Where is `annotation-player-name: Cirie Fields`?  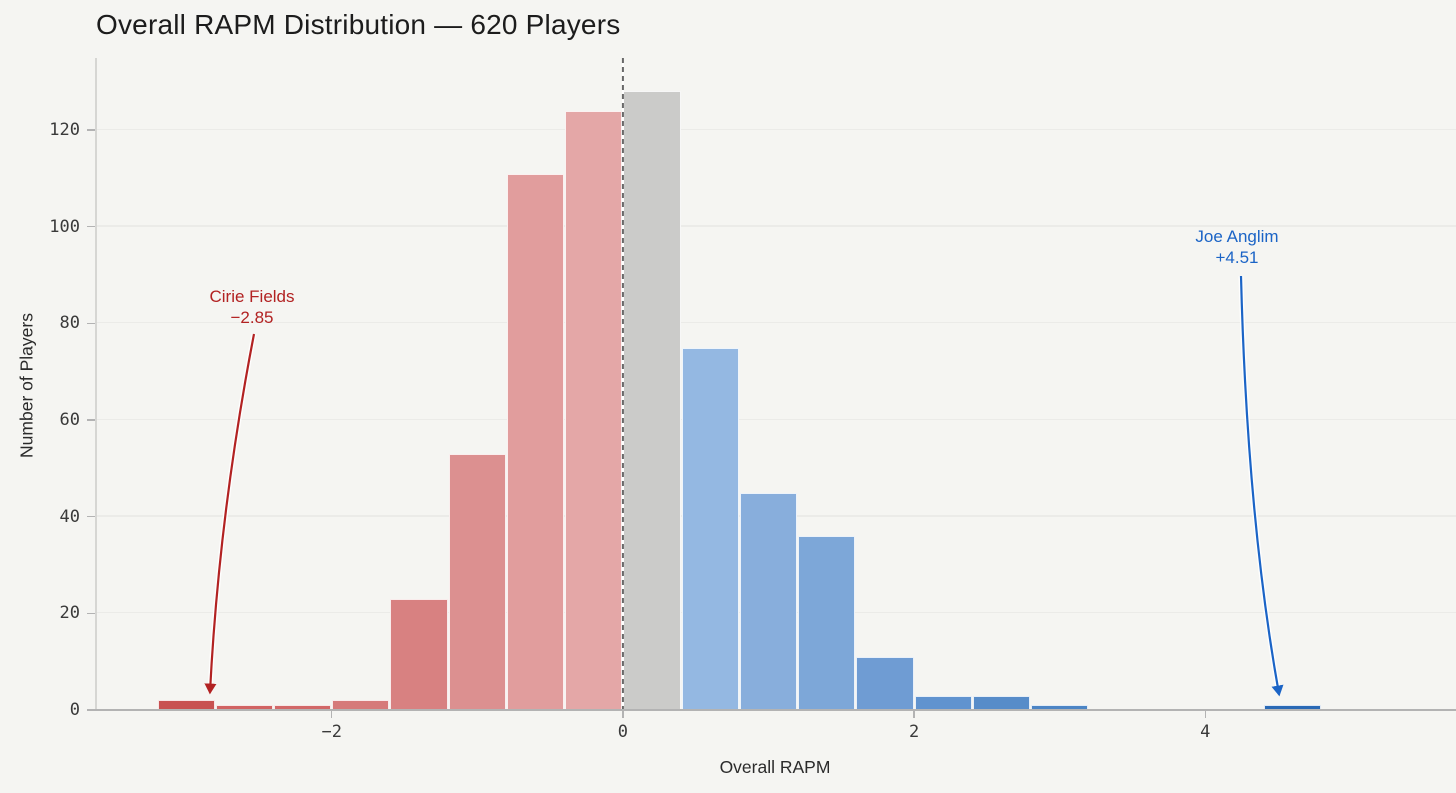
annotation-player-name: Cirie Fields is located at coordinates (252, 296).